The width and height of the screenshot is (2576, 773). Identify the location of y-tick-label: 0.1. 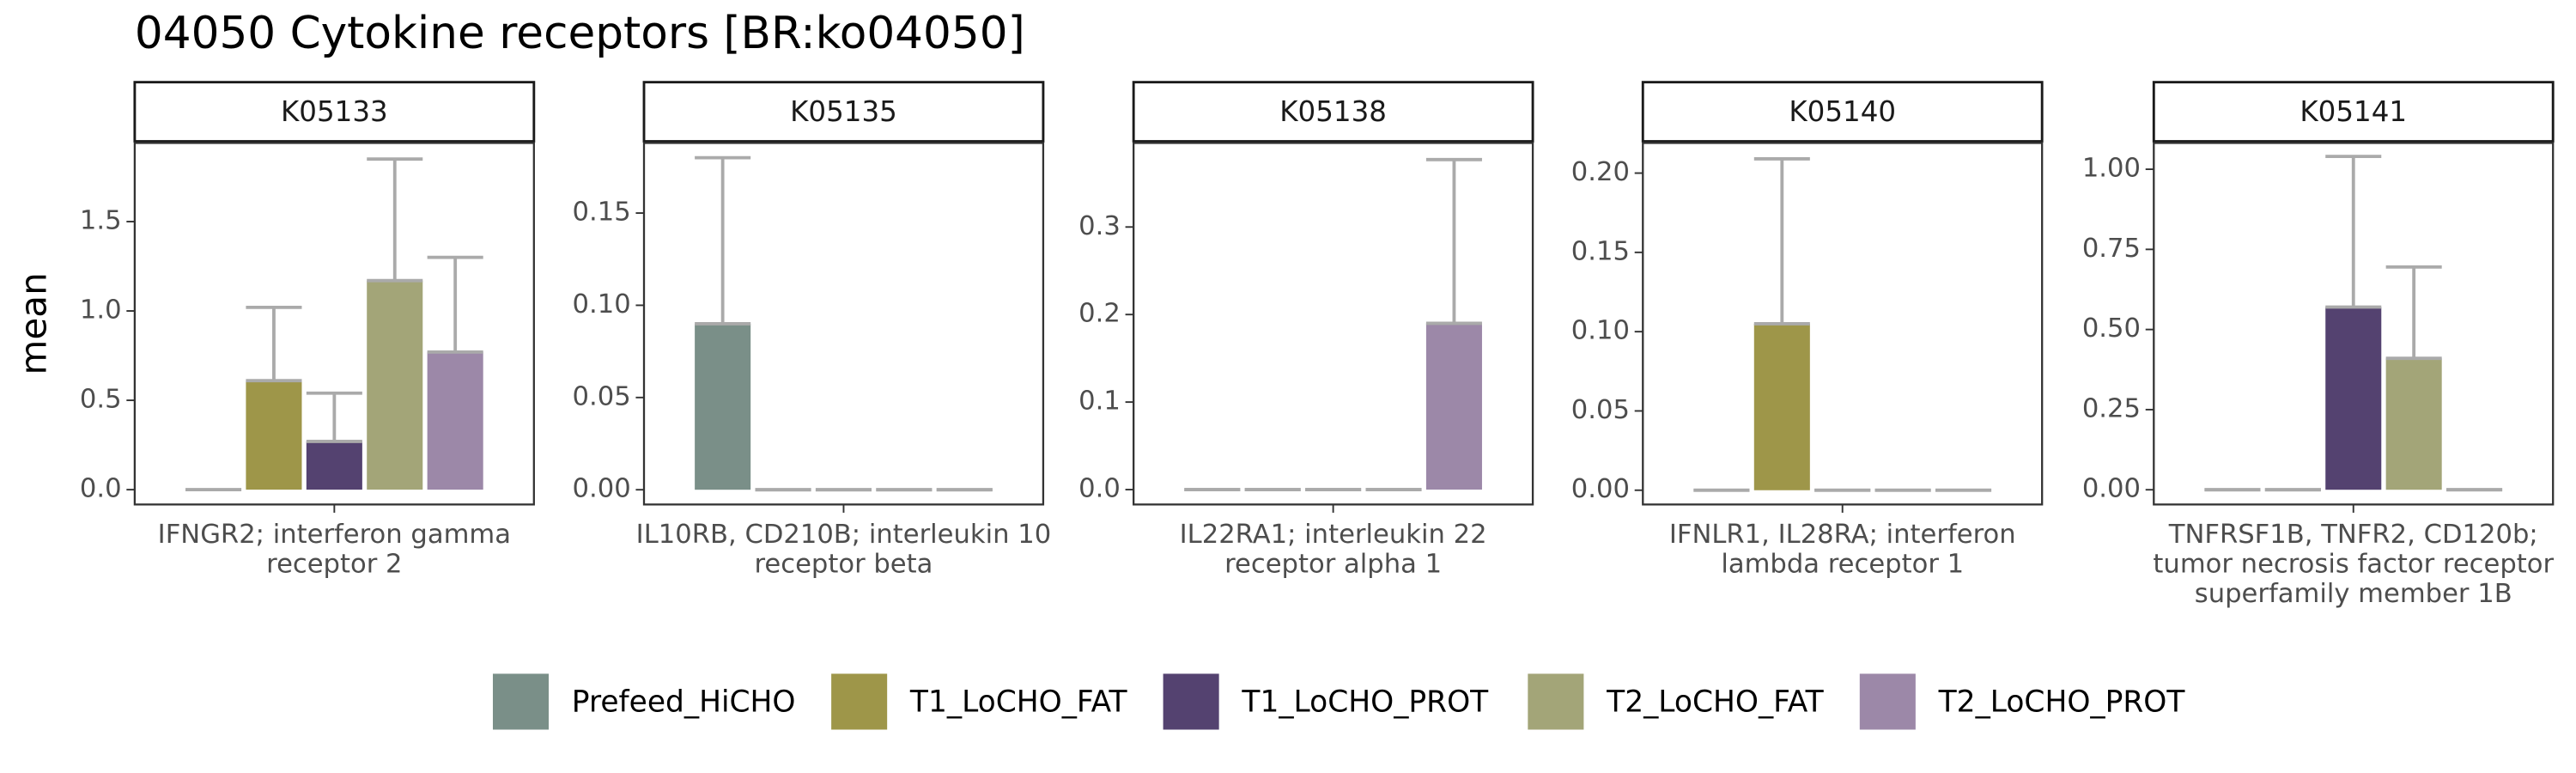
(1100, 401).